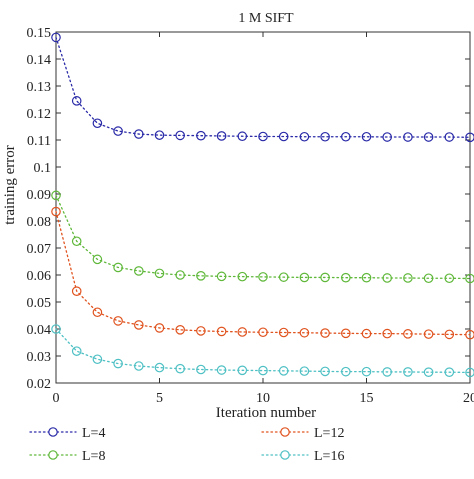 The height and width of the screenshot is (479, 474). I want to click on y-tick-label: 0.07, so click(39, 249).